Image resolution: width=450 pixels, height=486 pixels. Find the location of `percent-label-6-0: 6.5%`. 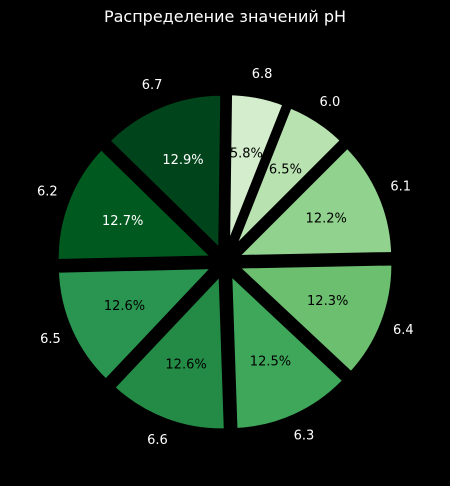

percent-label-6-0: 6.5% is located at coordinates (285, 170).